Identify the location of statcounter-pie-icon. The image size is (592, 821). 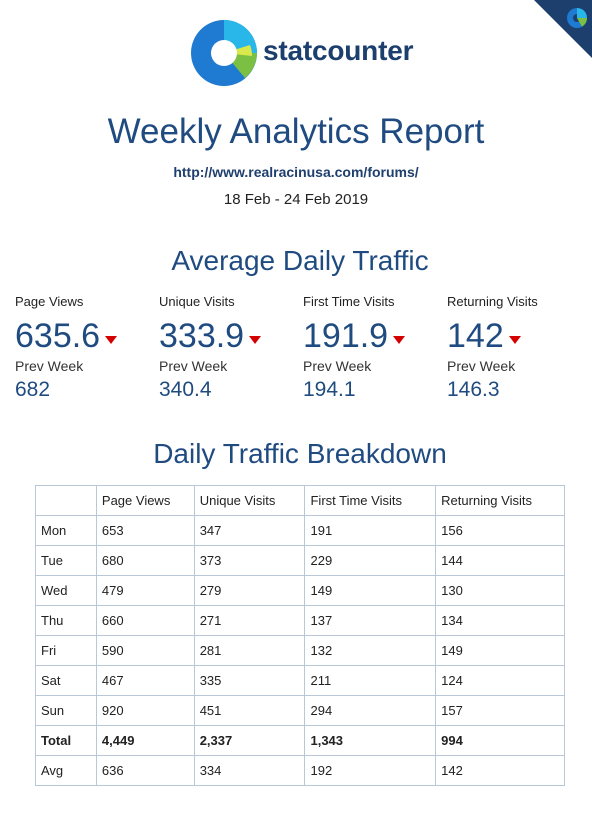
(224, 53).